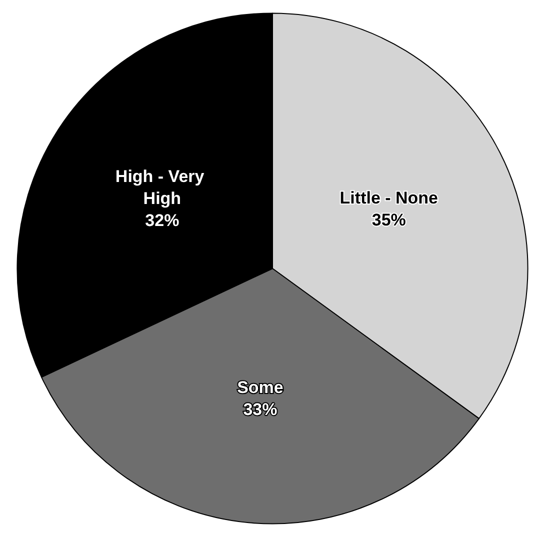 The width and height of the screenshot is (545, 537). I want to click on slice-label: High - Very High, so click(162, 187).